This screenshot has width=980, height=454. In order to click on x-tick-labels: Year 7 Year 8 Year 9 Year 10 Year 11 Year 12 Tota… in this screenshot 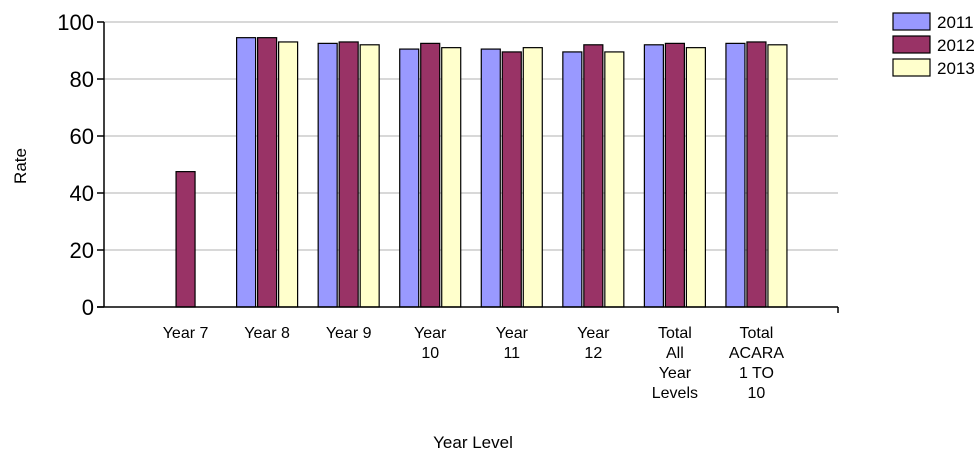, I will do `click(474, 363)`.